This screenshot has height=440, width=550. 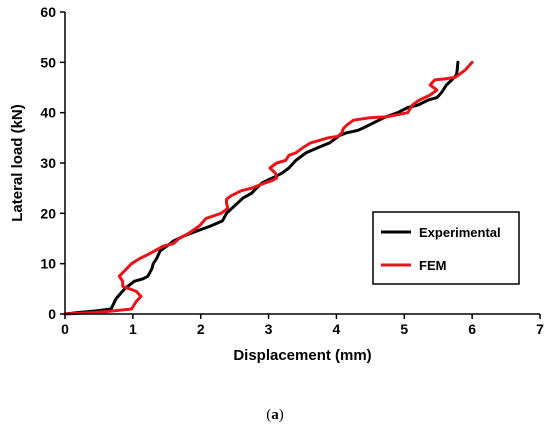 What do you see at coordinates (540, 329) in the screenshot?
I see `x-tick-label: 7` at bounding box center [540, 329].